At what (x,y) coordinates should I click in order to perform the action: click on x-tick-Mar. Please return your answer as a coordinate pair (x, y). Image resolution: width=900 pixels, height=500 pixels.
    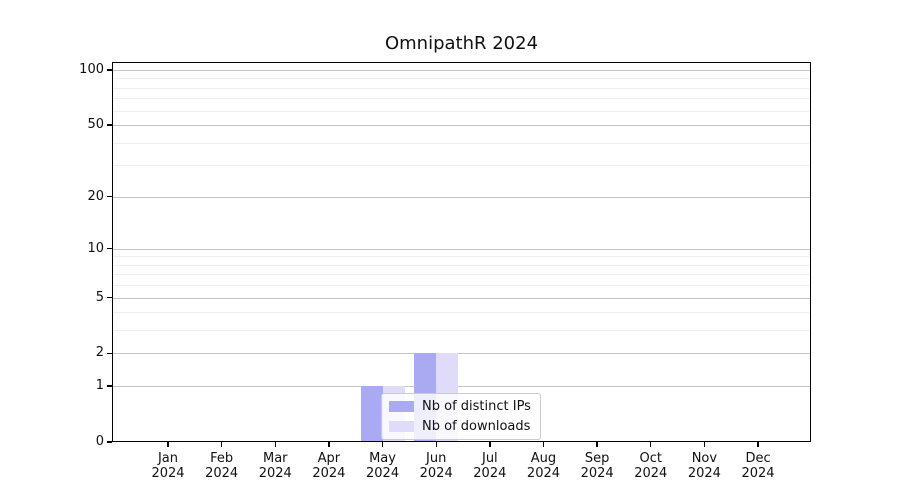
    Looking at the image, I should click on (275, 444).